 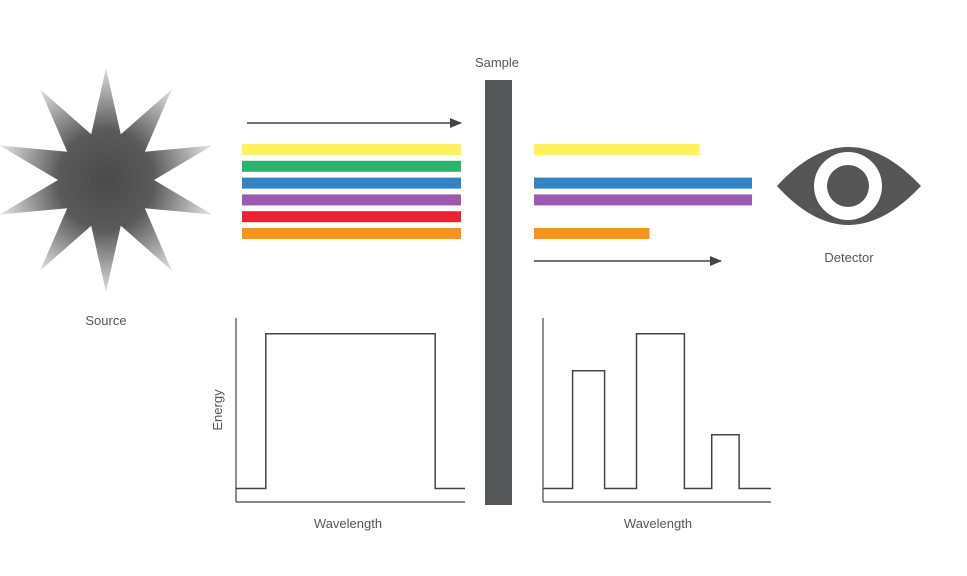 I want to click on sample-slab, so click(x=498, y=292).